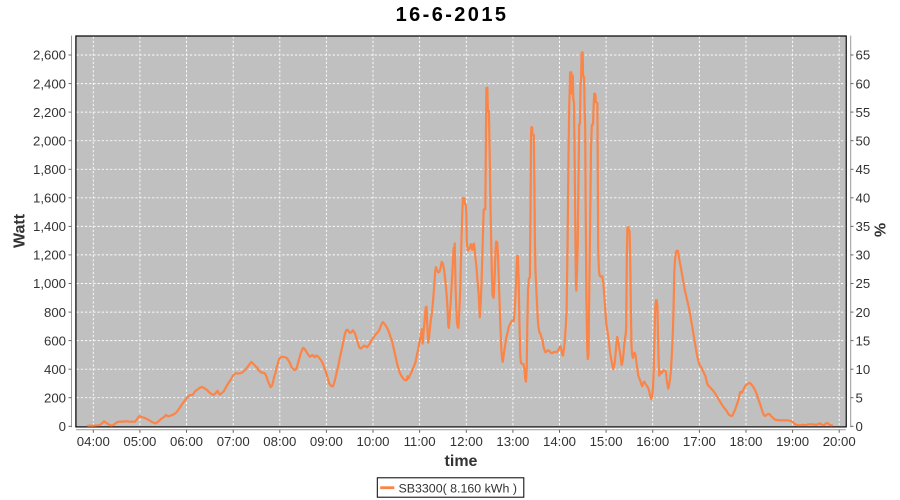 Image resolution: width=900 pixels, height=500 pixels. Describe the element at coordinates (279, 441) in the screenshot. I see `svg-text: 08:00` at that location.